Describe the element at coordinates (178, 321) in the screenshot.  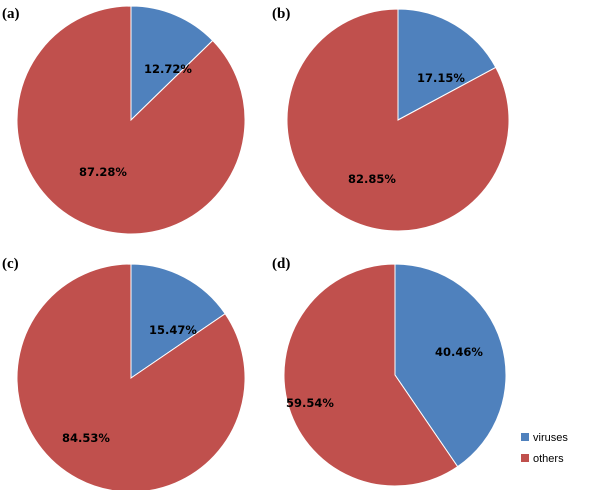
I see `pie-c-slice-viruses` at that location.